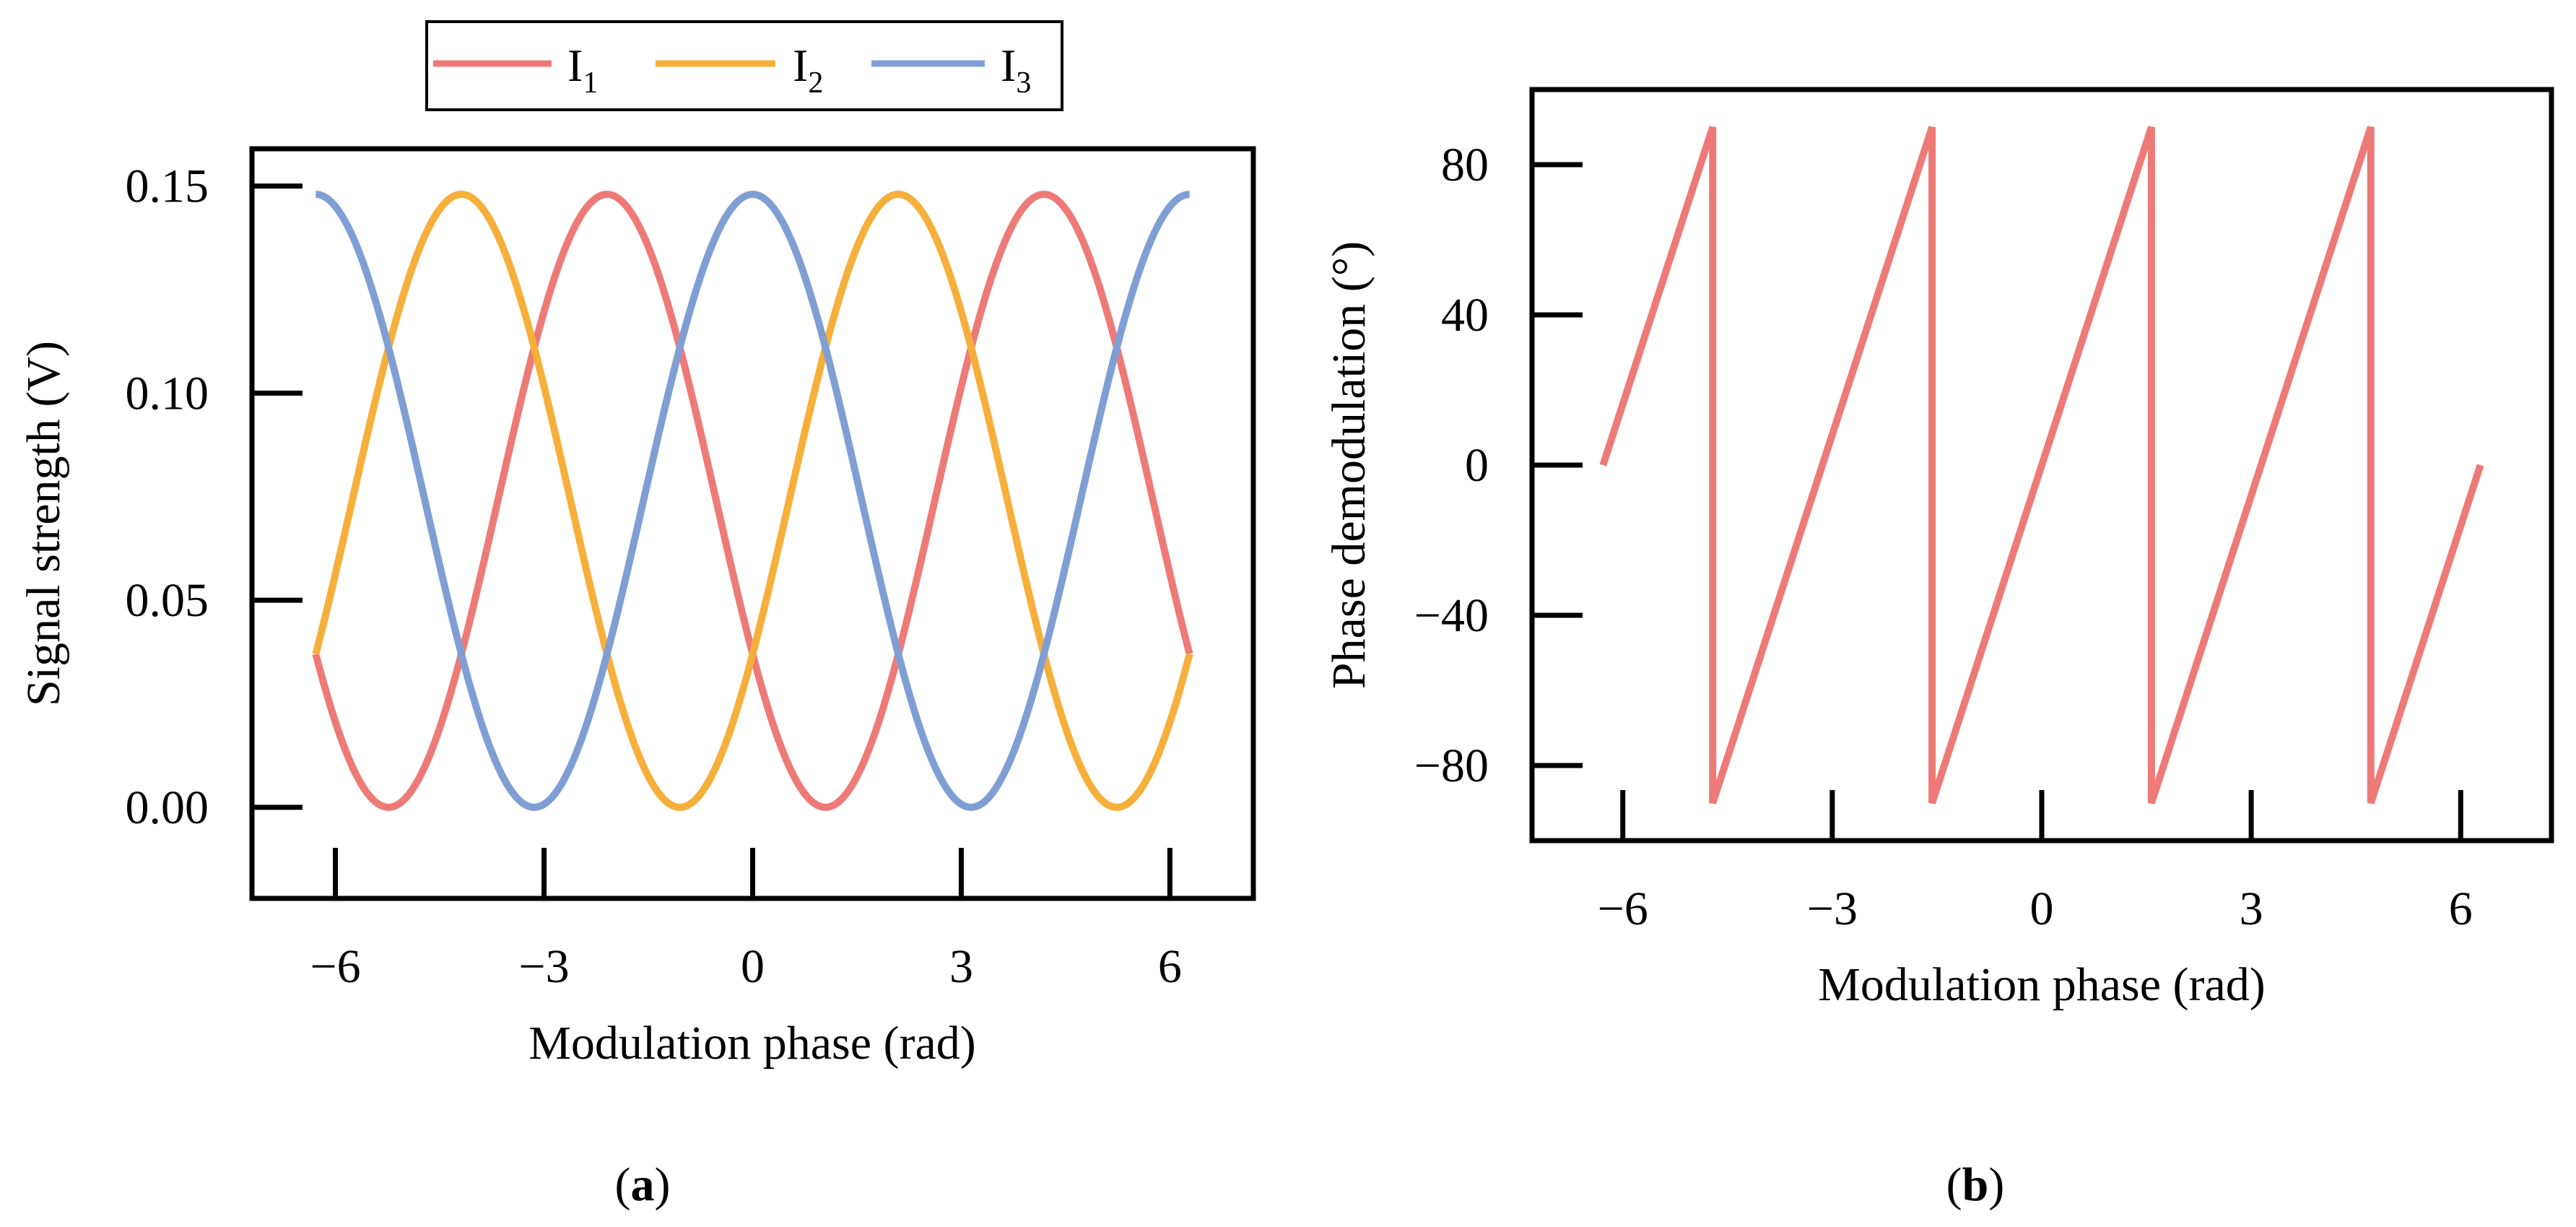  I want to click on panel-a-xticks: −6 −3 0 3 6, so click(746, 921).